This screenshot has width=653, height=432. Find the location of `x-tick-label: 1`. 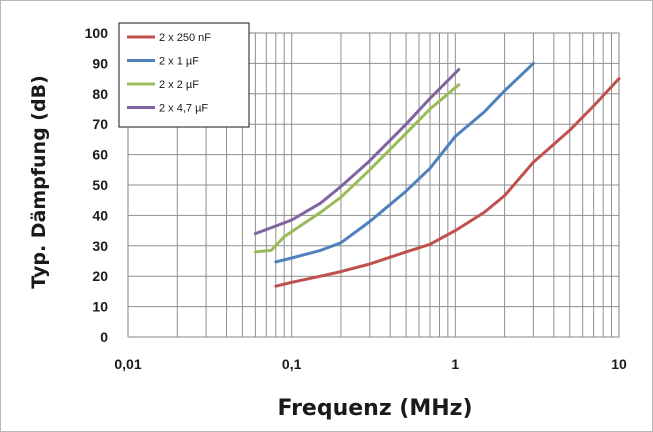

x-tick-label: 1 is located at coordinates (455, 364).